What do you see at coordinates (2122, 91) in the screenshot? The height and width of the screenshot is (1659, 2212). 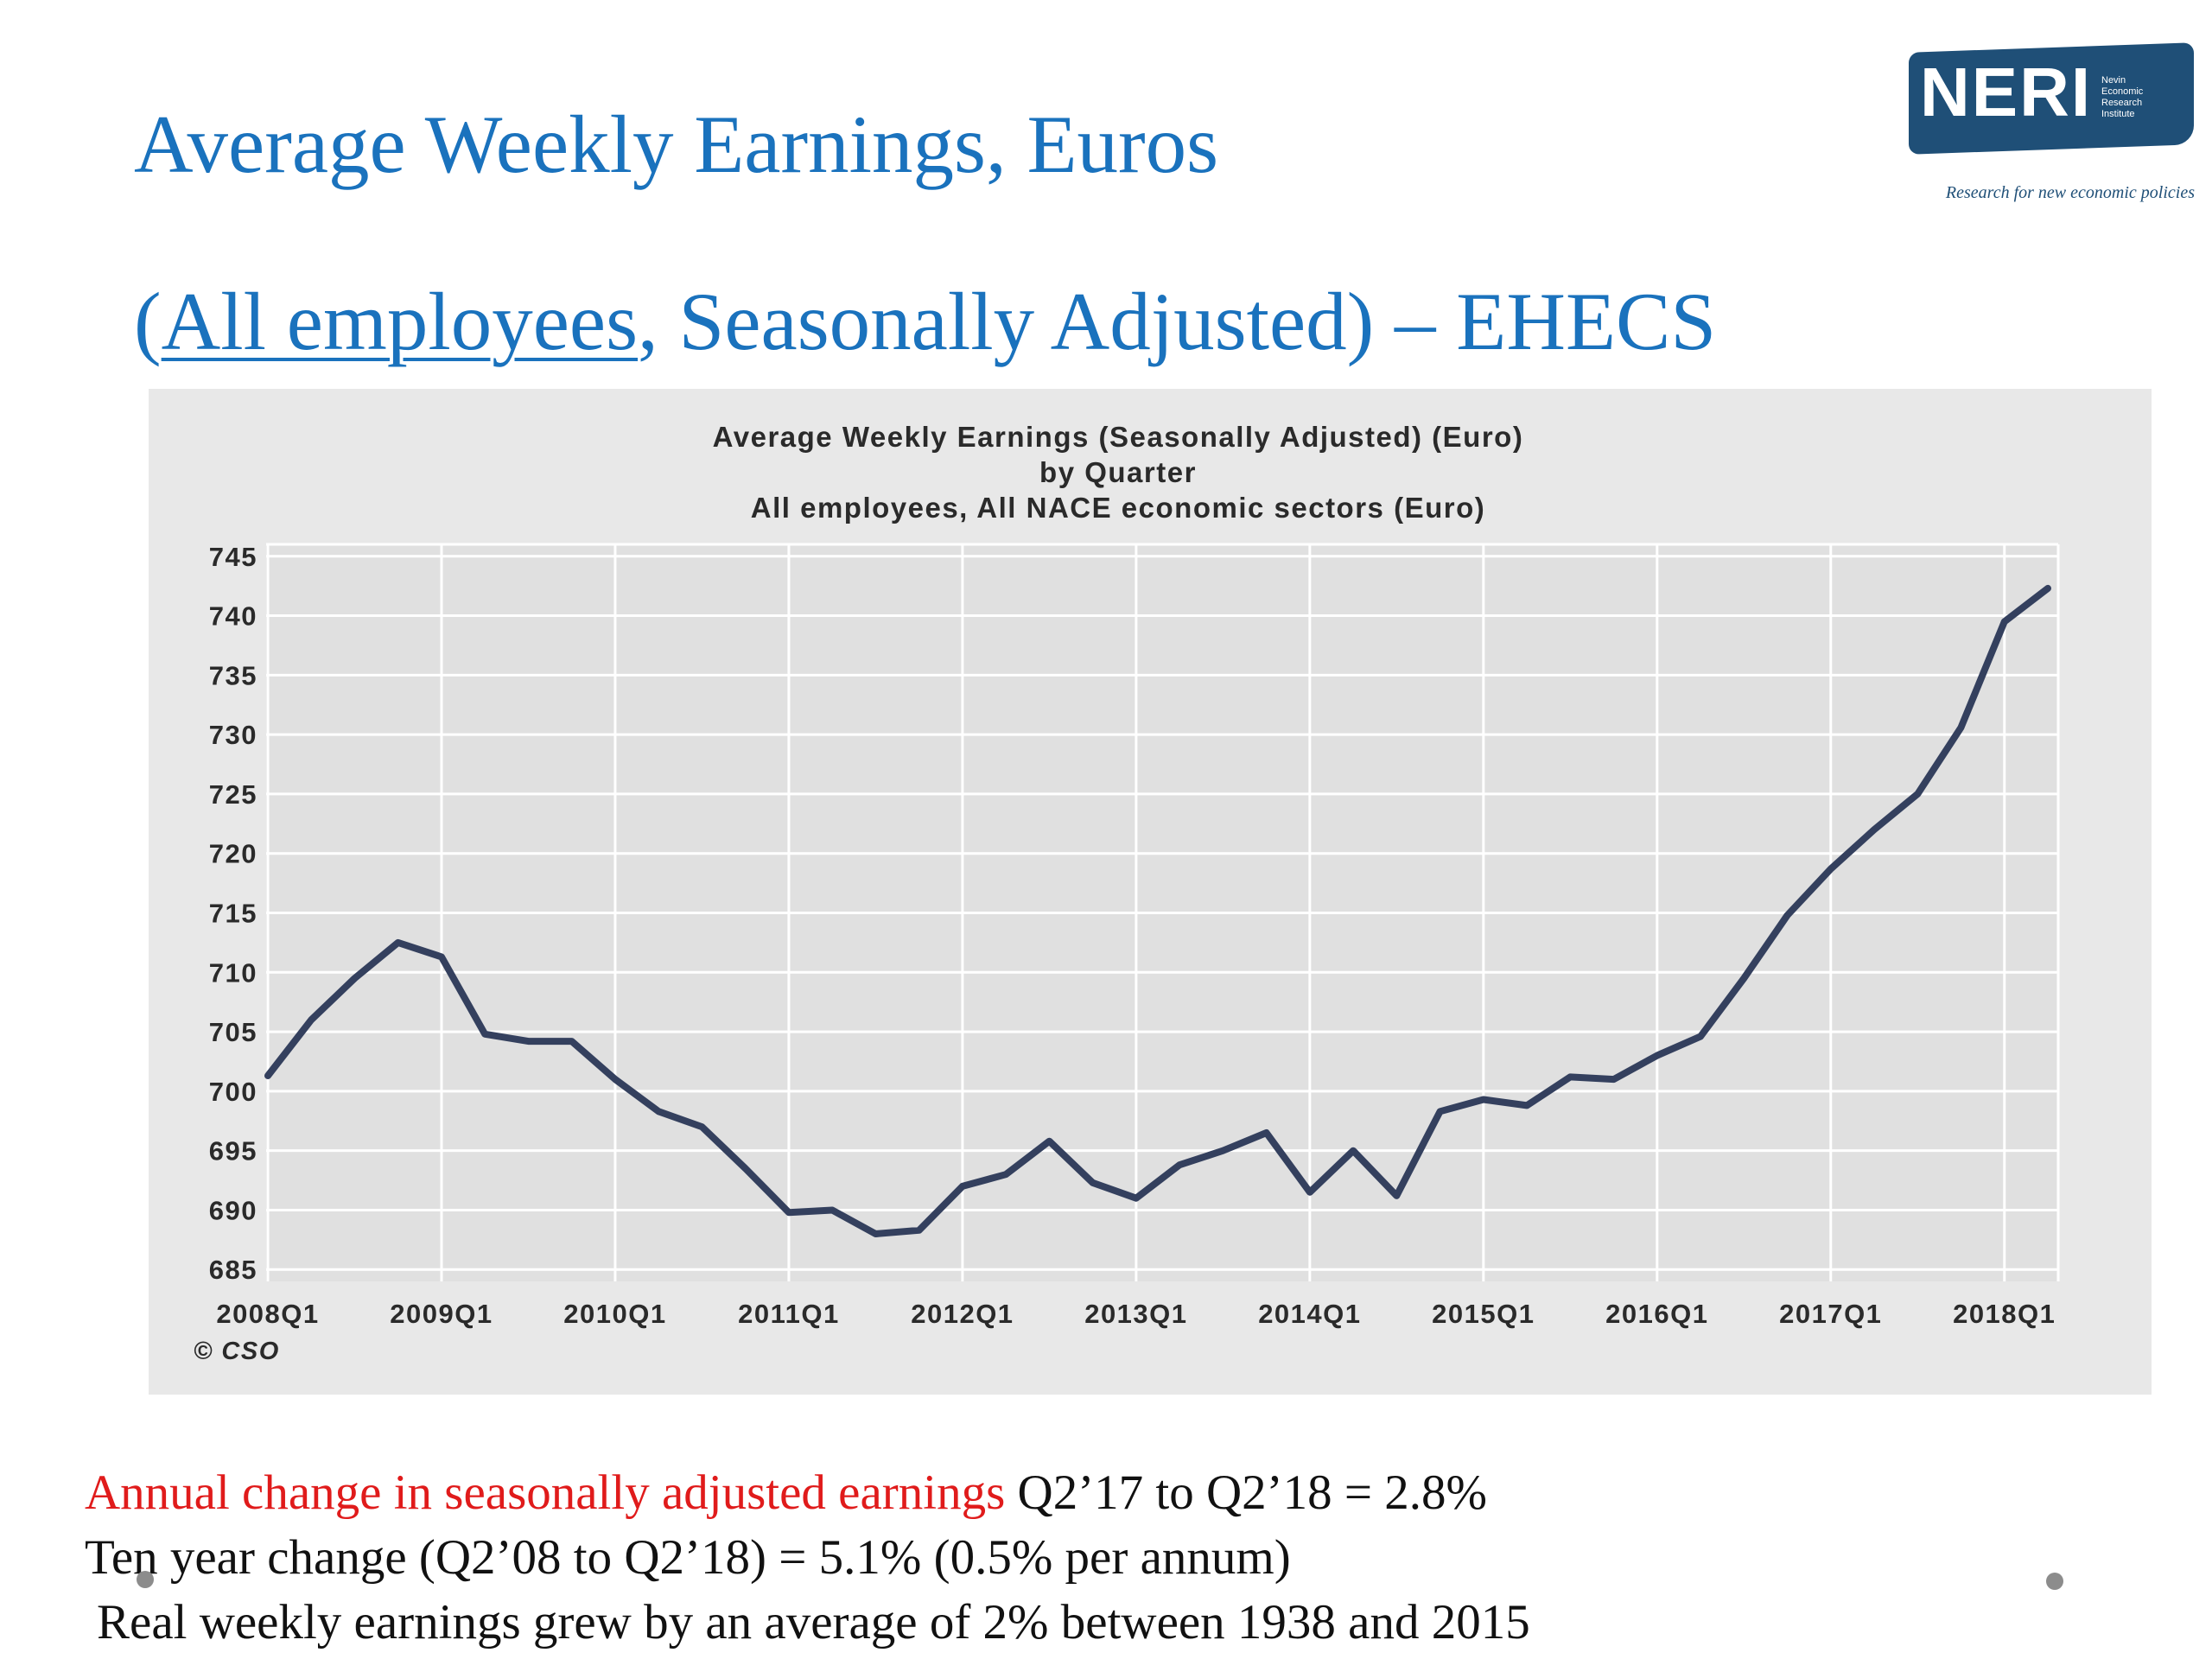 I see `logo-subtext-line: Economic` at bounding box center [2122, 91].